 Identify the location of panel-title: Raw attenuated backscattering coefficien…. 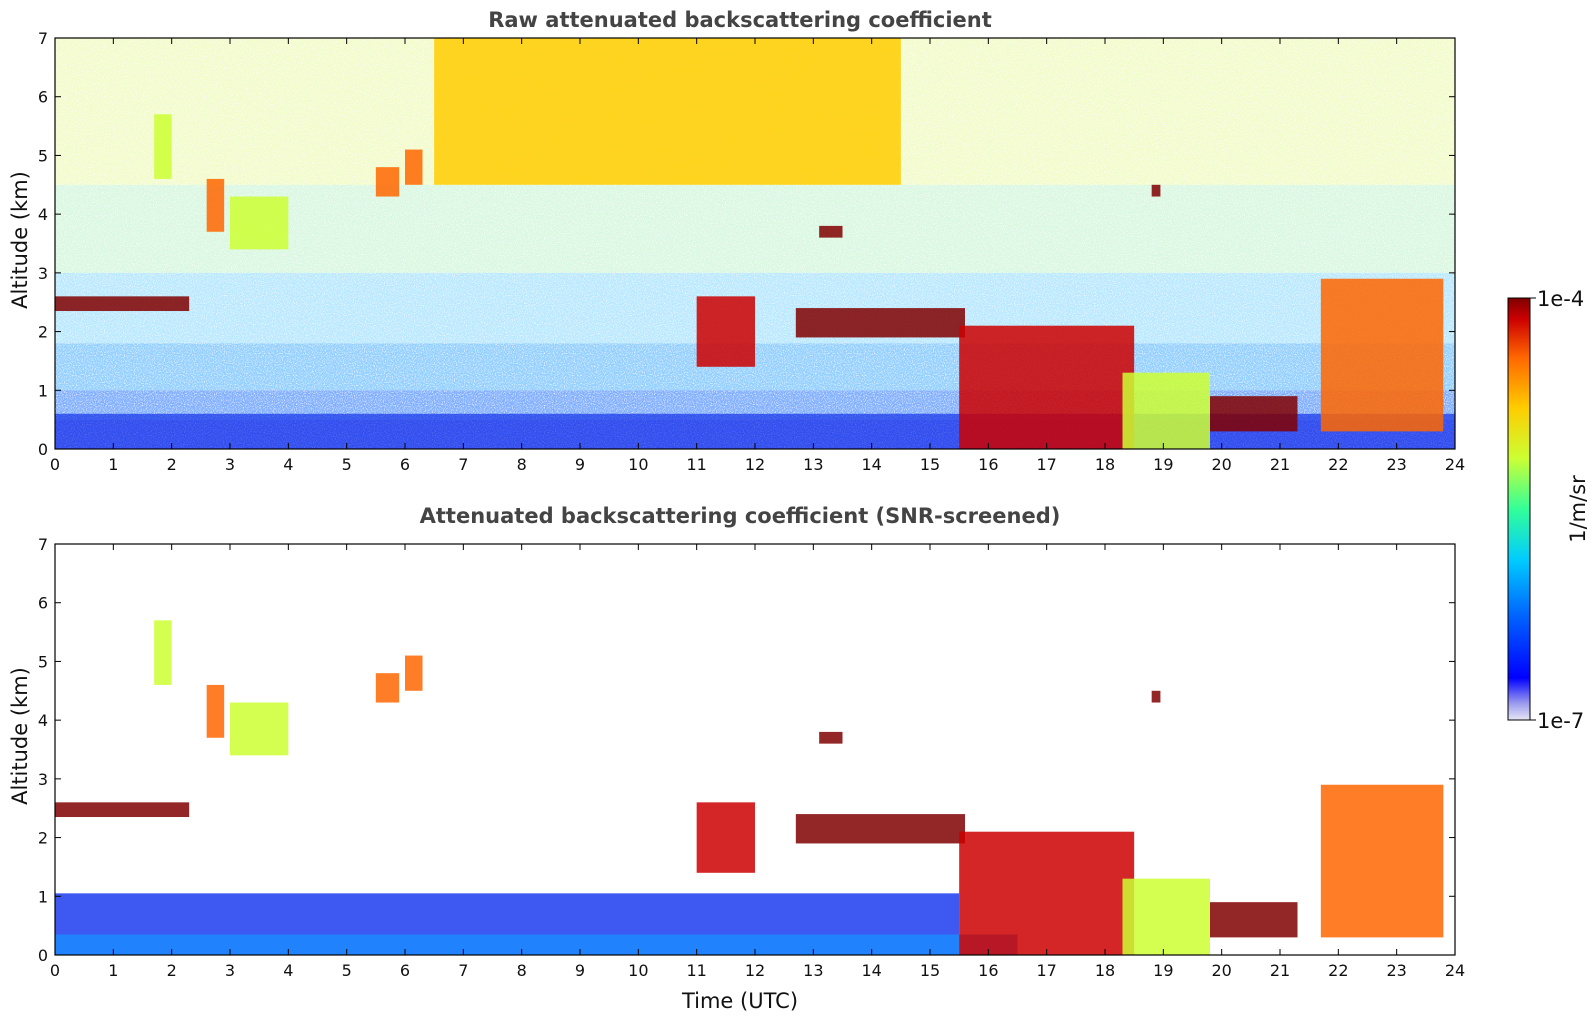
(740, 20).